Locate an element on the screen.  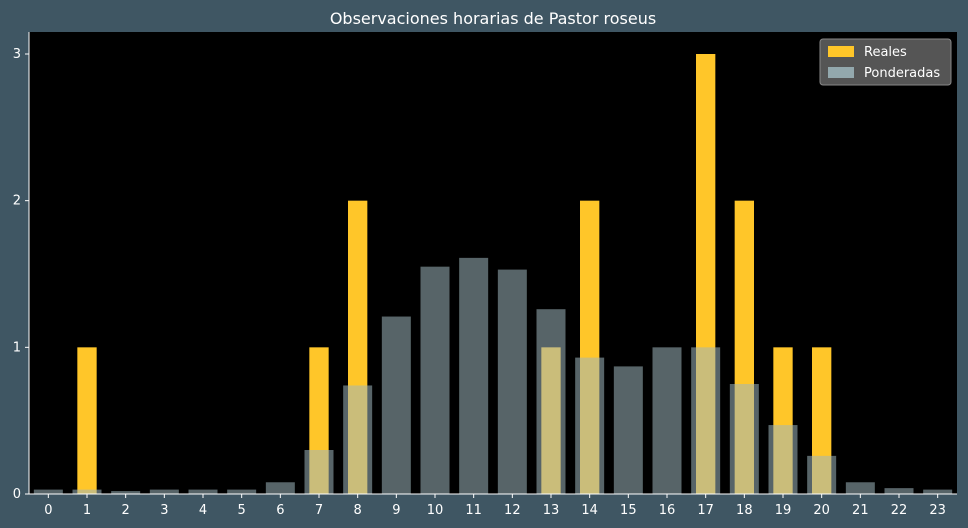
x-tick-label-16: 16 is located at coordinates (667, 510).